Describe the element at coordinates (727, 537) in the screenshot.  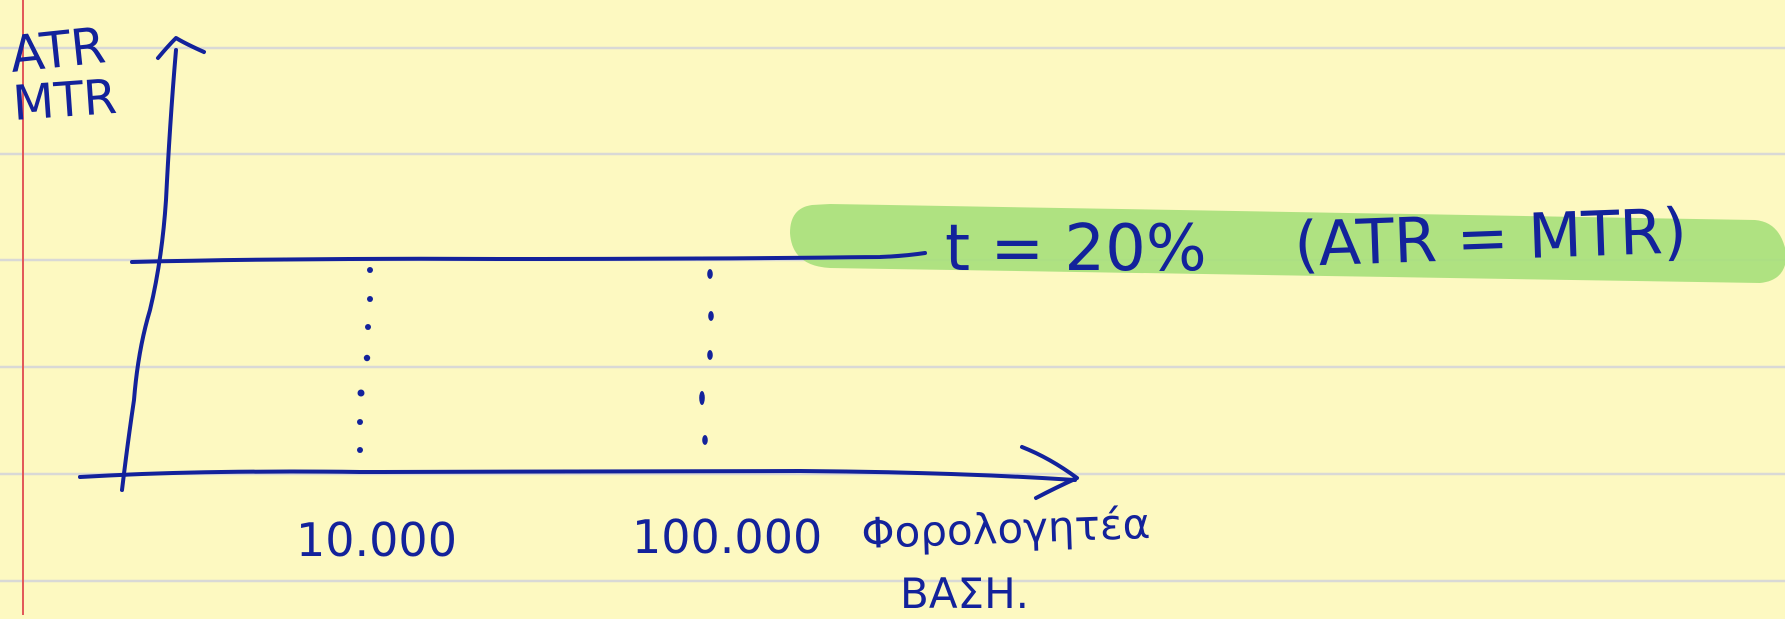
I see `x-tick-100000: 100.000` at that location.